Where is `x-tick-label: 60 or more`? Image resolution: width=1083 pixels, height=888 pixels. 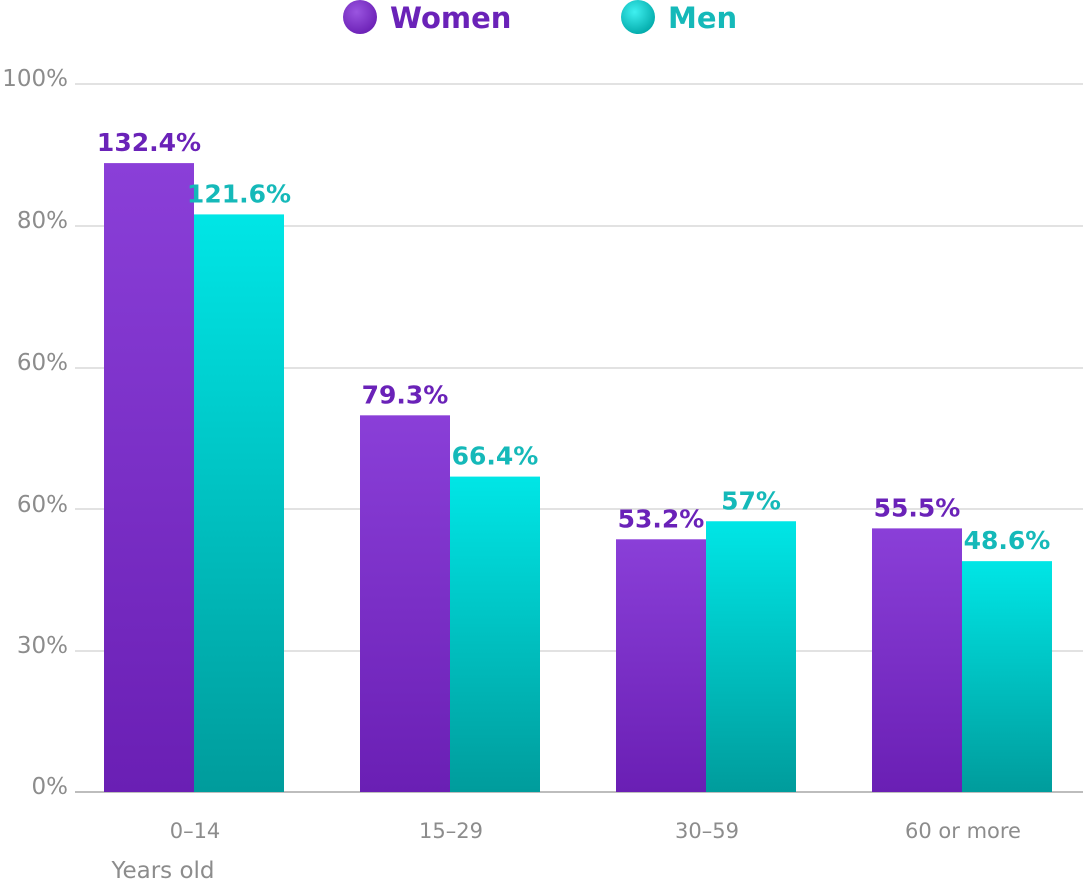 x-tick-label: 60 or more is located at coordinates (963, 831).